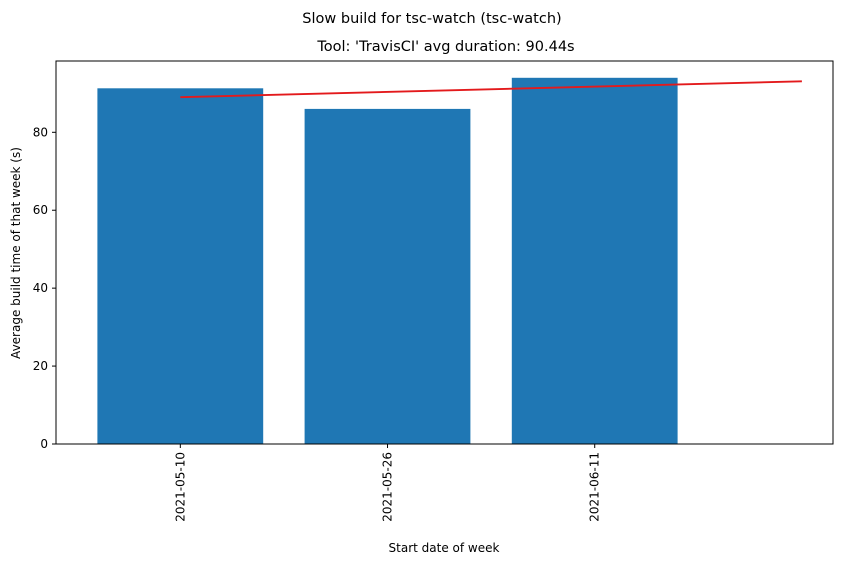 The height and width of the screenshot is (564, 841). I want to click on y-tick-label-20: 20, so click(40, 366).